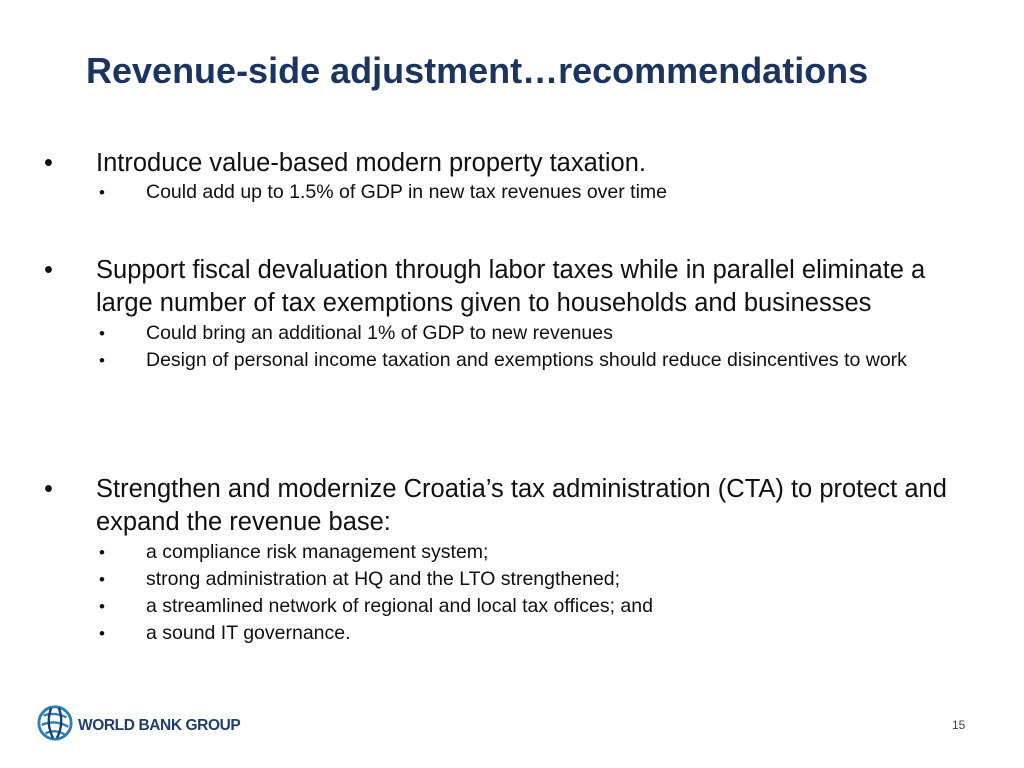 The image size is (1024, 768). I want to click on sub-bullet-text: a compliance risk management system;, so click(317, 552).